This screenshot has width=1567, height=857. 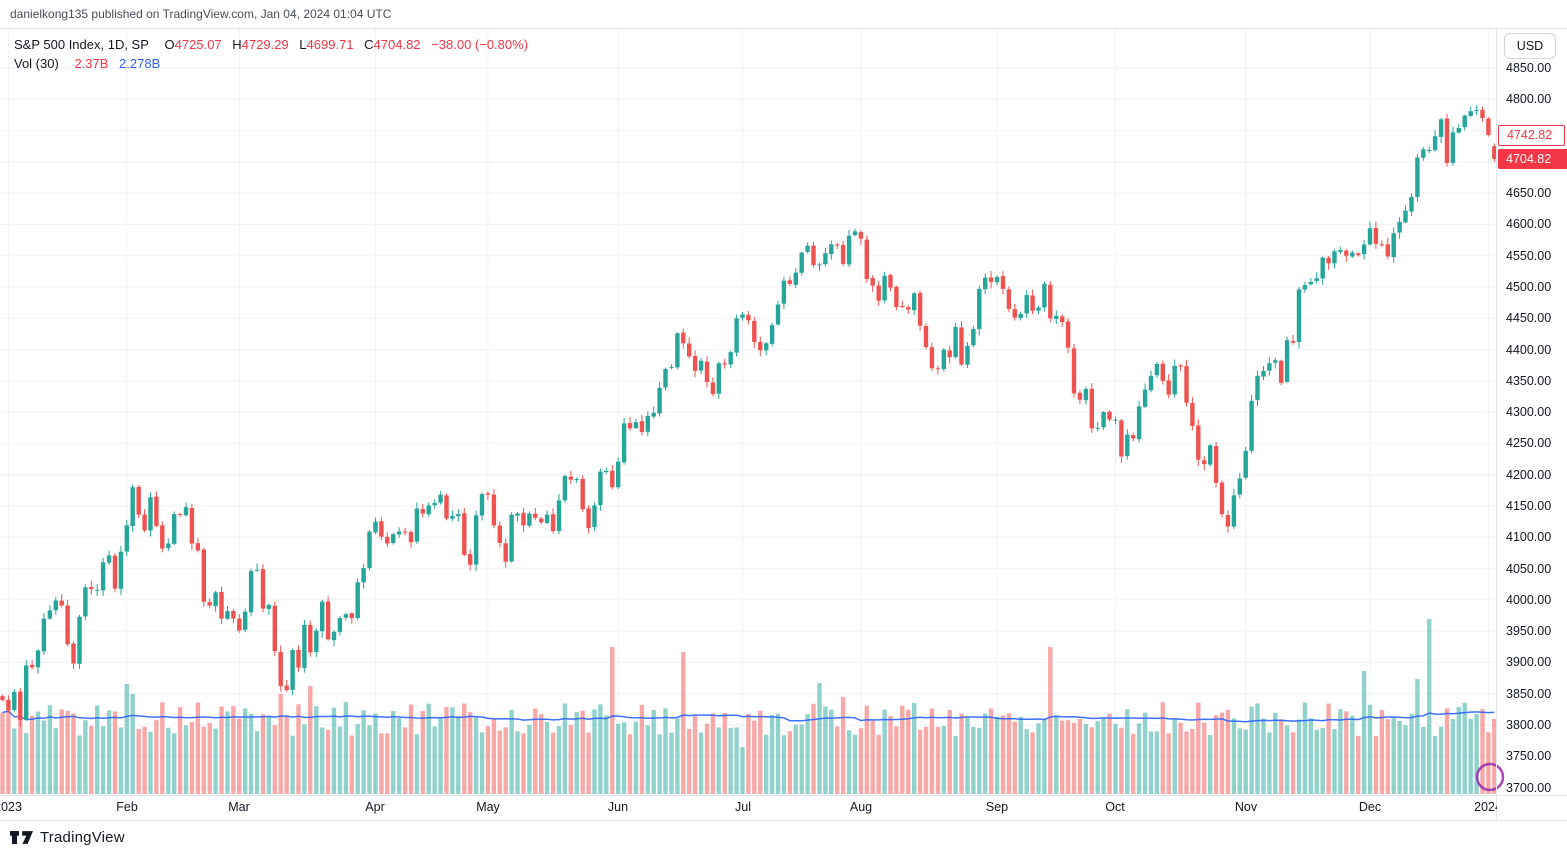 What do you see at coordinates (1246, 807) in the screenshot?
I see `time-axis-label: Nov` at bounding box center [1246, 807].